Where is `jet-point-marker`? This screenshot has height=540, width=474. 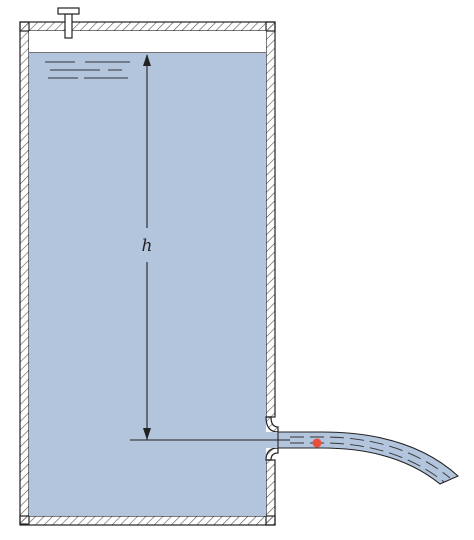 jet-point-marker is located at coordinates (317, 443).